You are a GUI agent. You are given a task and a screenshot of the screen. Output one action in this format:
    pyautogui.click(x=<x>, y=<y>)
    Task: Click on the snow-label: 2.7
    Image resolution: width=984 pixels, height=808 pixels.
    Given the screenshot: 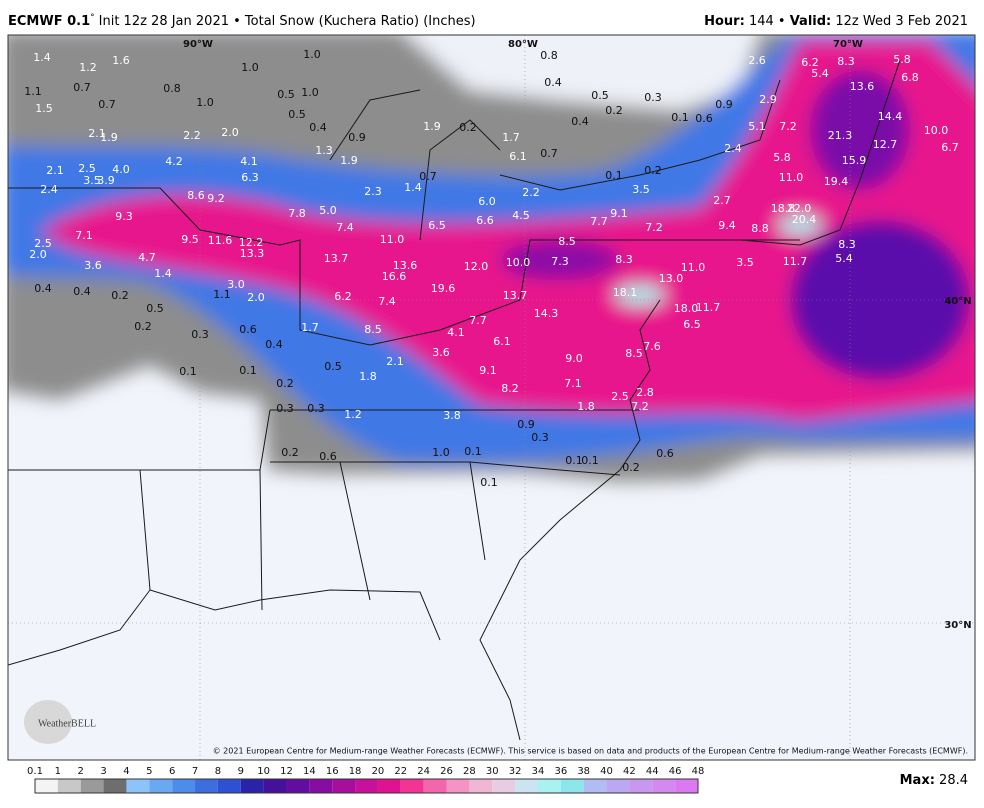 What is the action you would take?
    pyautogui.click(x=722, y=200)
    